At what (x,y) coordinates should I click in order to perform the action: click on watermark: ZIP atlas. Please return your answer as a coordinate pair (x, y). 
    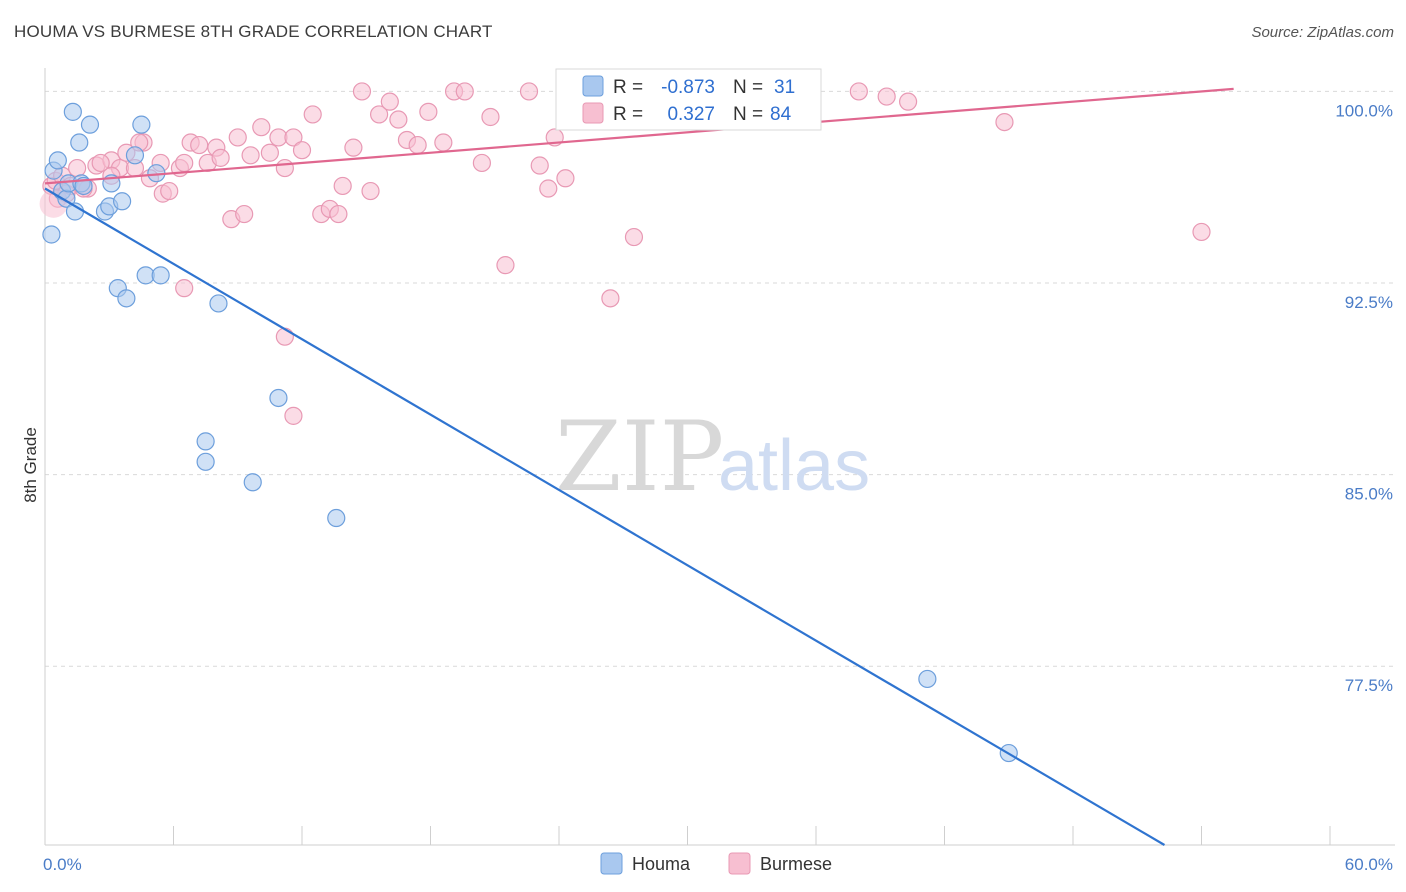
    Looking at the image, I should click on (712, 457).